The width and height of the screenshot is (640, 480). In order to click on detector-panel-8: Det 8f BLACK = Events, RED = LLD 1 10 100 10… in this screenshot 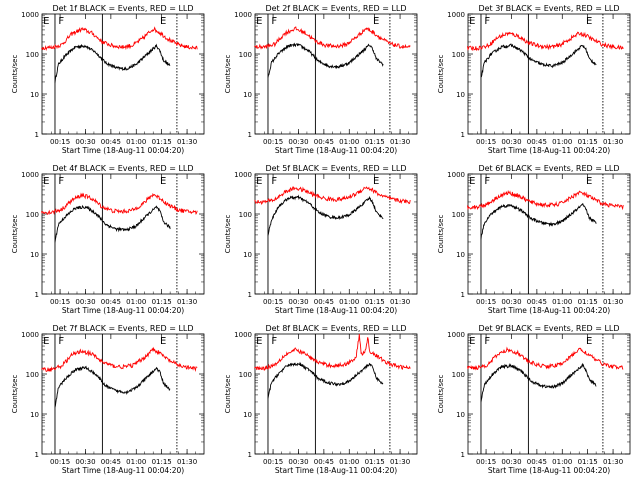, I will do `click(321, 399)`.